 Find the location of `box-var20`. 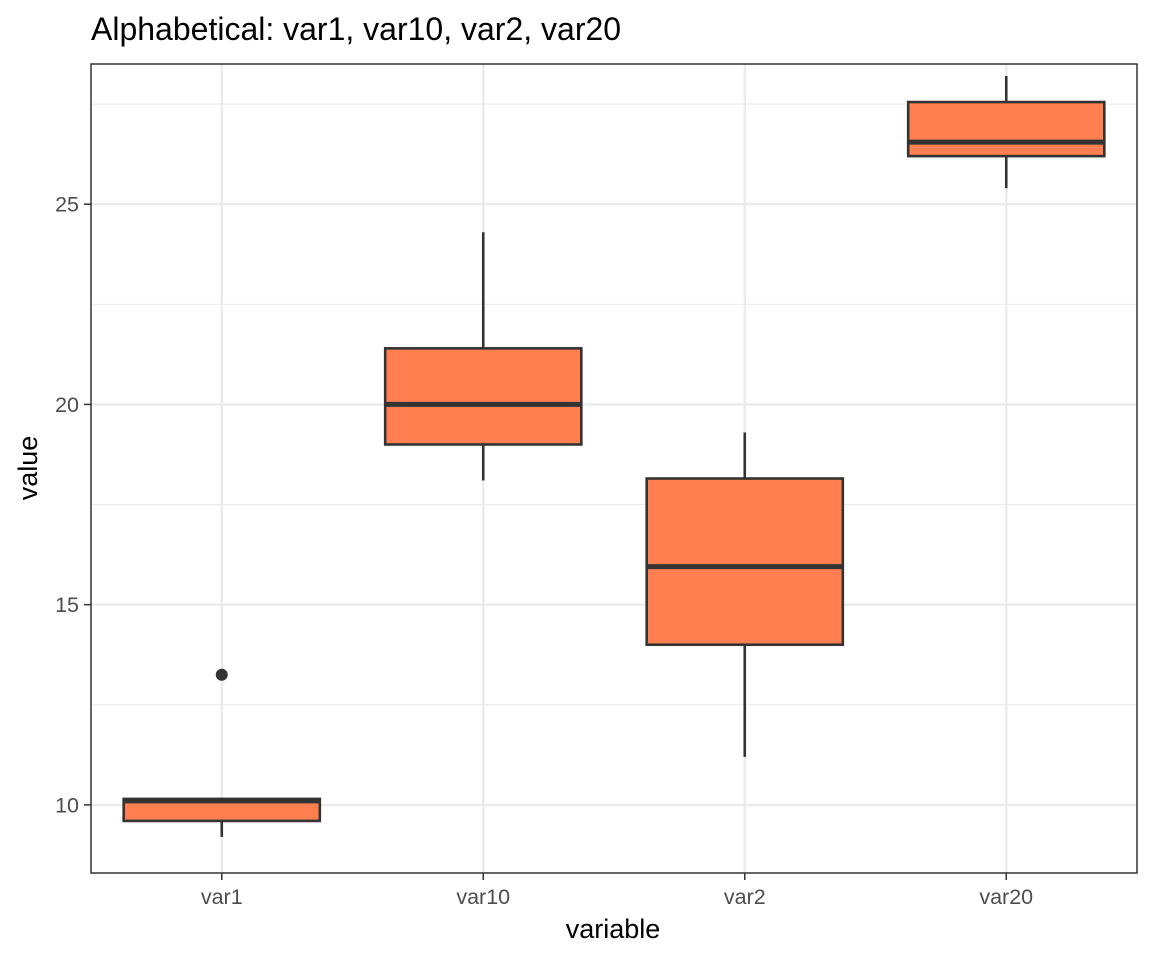

box-var20 is located at coordinates (1006, 129).